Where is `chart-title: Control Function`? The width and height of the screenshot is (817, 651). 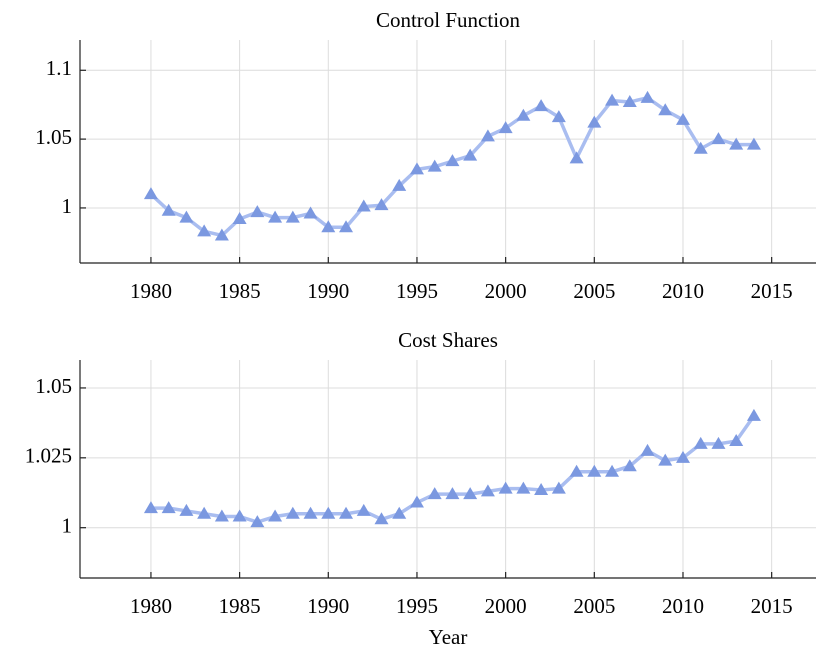 chart-title: Control Function is located at coordinates (448, 20).